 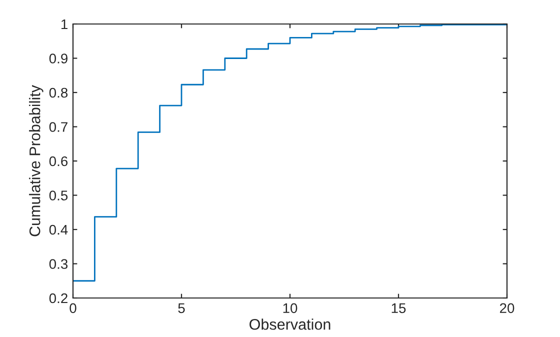 I want to click on x-tick-label: 10, so click(x=290, y=308).